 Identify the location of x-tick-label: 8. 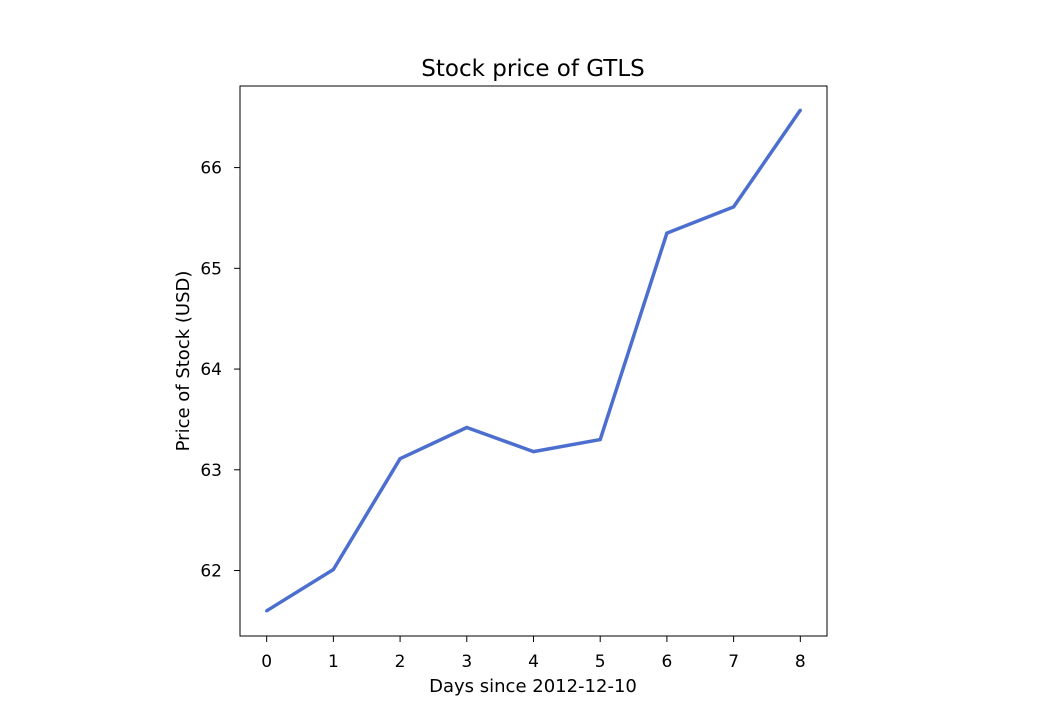
(800, 662).